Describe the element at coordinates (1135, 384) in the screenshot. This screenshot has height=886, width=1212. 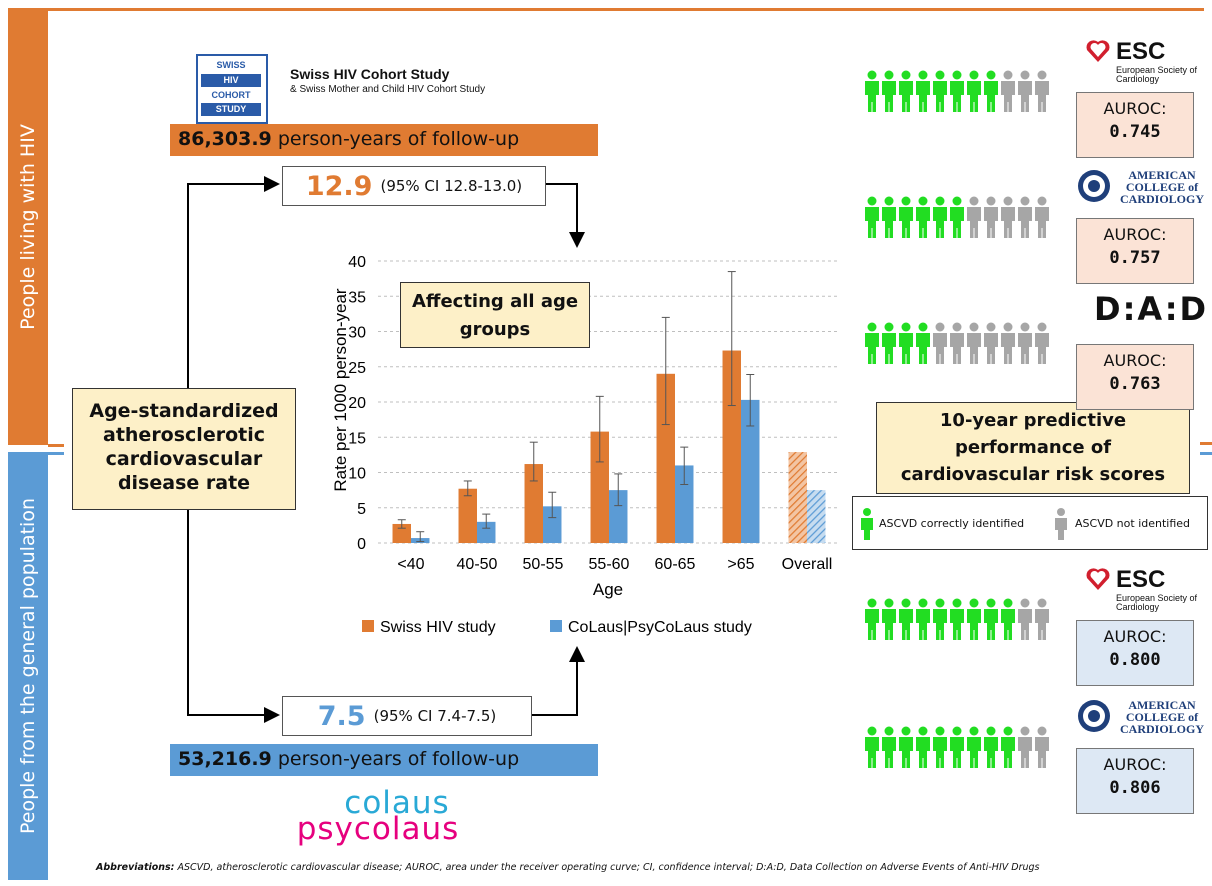
I see `auroc-value: 0.763` at that location.